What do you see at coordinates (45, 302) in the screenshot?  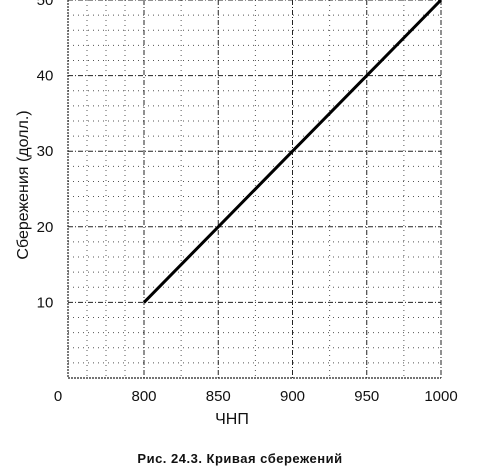 I see `y-tick-label: 10` at bounding box center [45, 302].